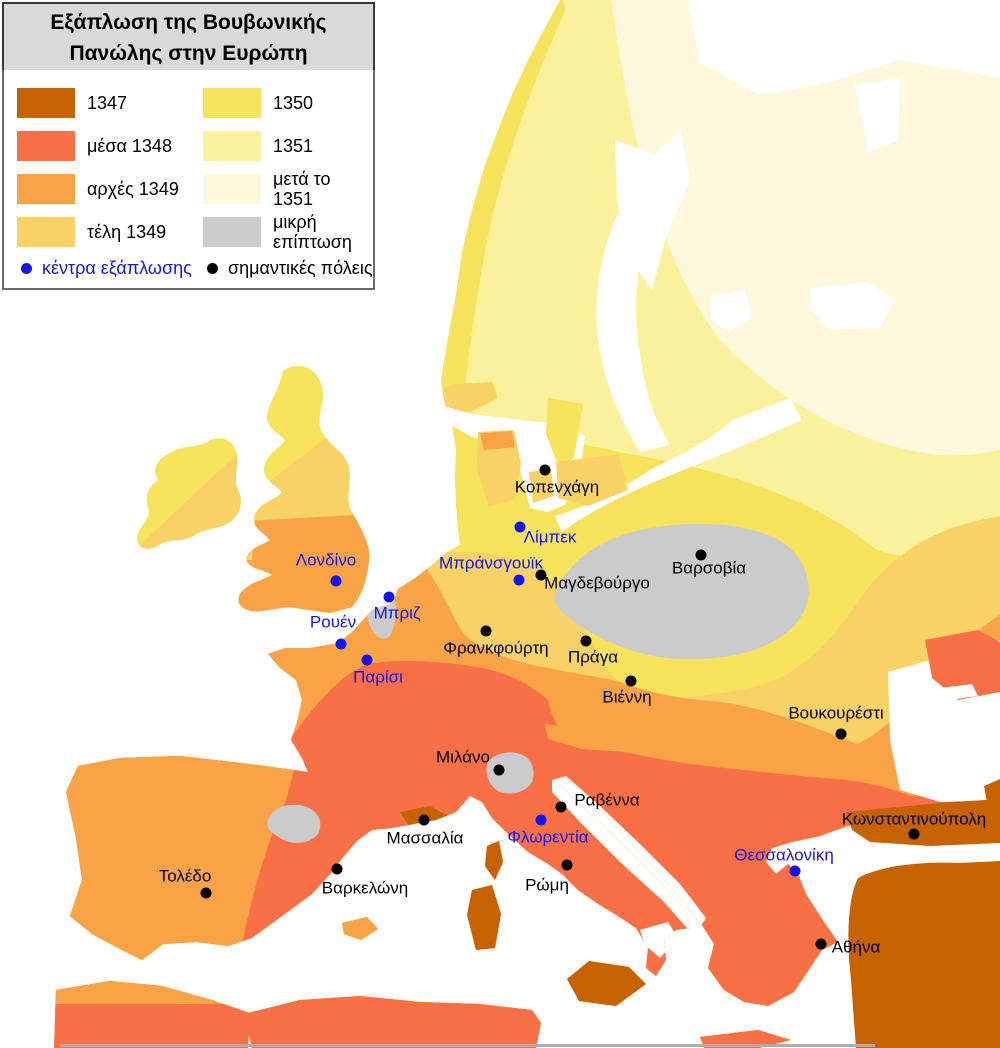 This screenshot has height=1048, width=1000. What do you see at coordinates (367, 660) in the screenshot?
I see `spread-center-dot-Παρίσι` at bounding box center [367, 660].